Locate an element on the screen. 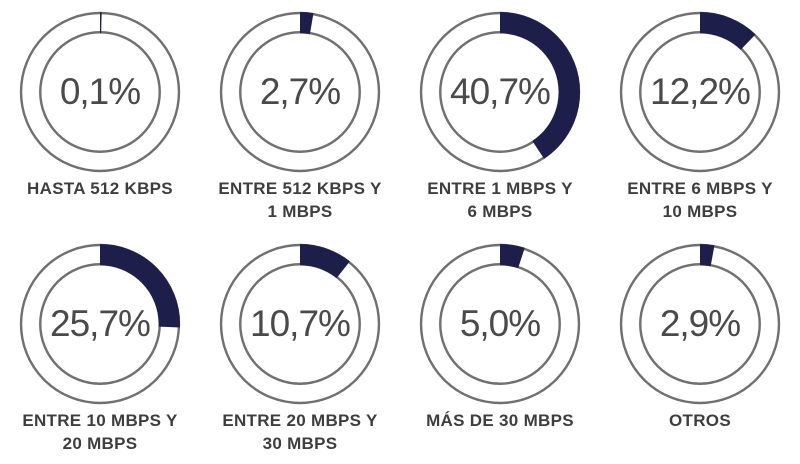 The image size is (800, 464). donut-chart-cell: 0,1% HASTA 512 KBPS is located at coordinates (100, 116).